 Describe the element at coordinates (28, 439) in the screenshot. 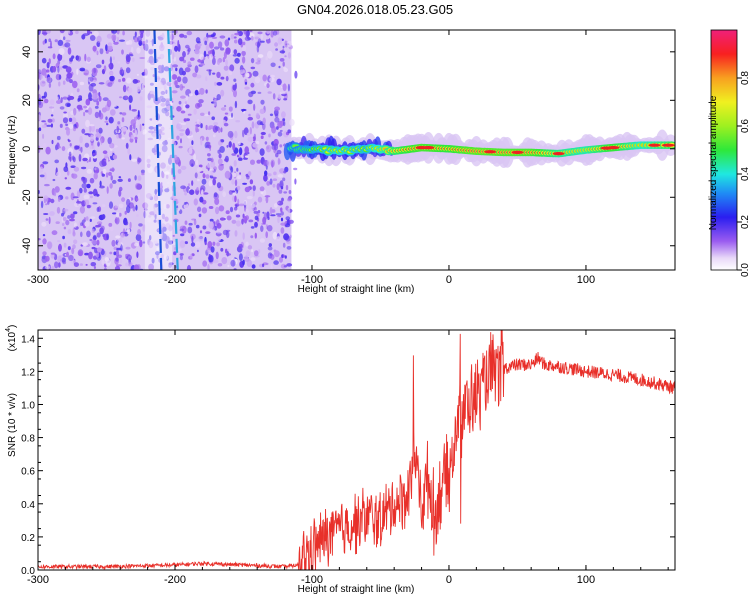

I see `y-tick-label: 0.8` at that location.